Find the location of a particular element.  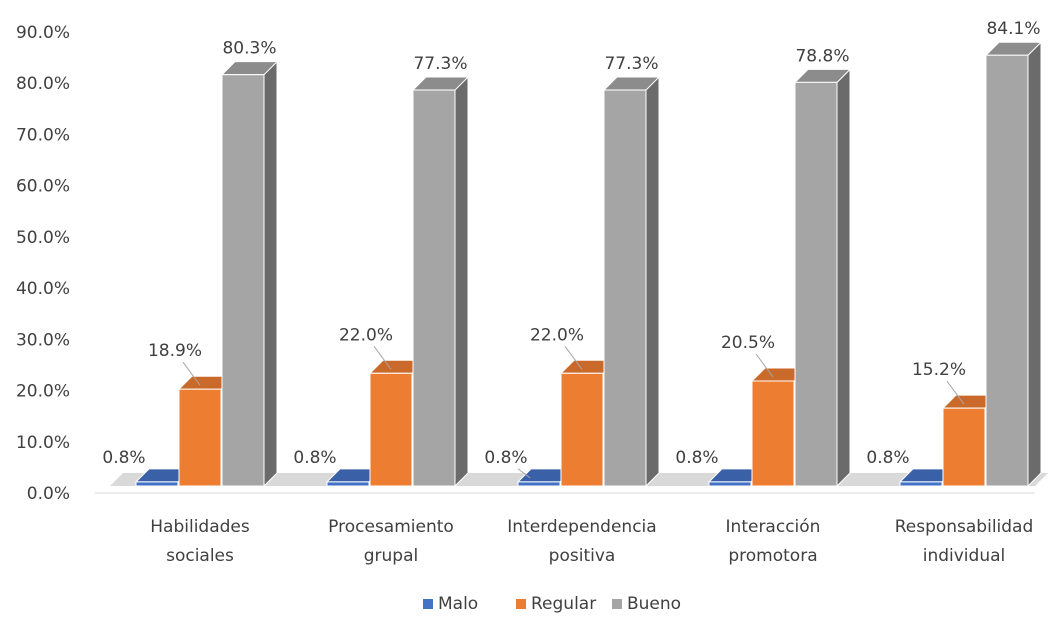

x-tick-label: Interdependencia is located at coordinates (581, 527).